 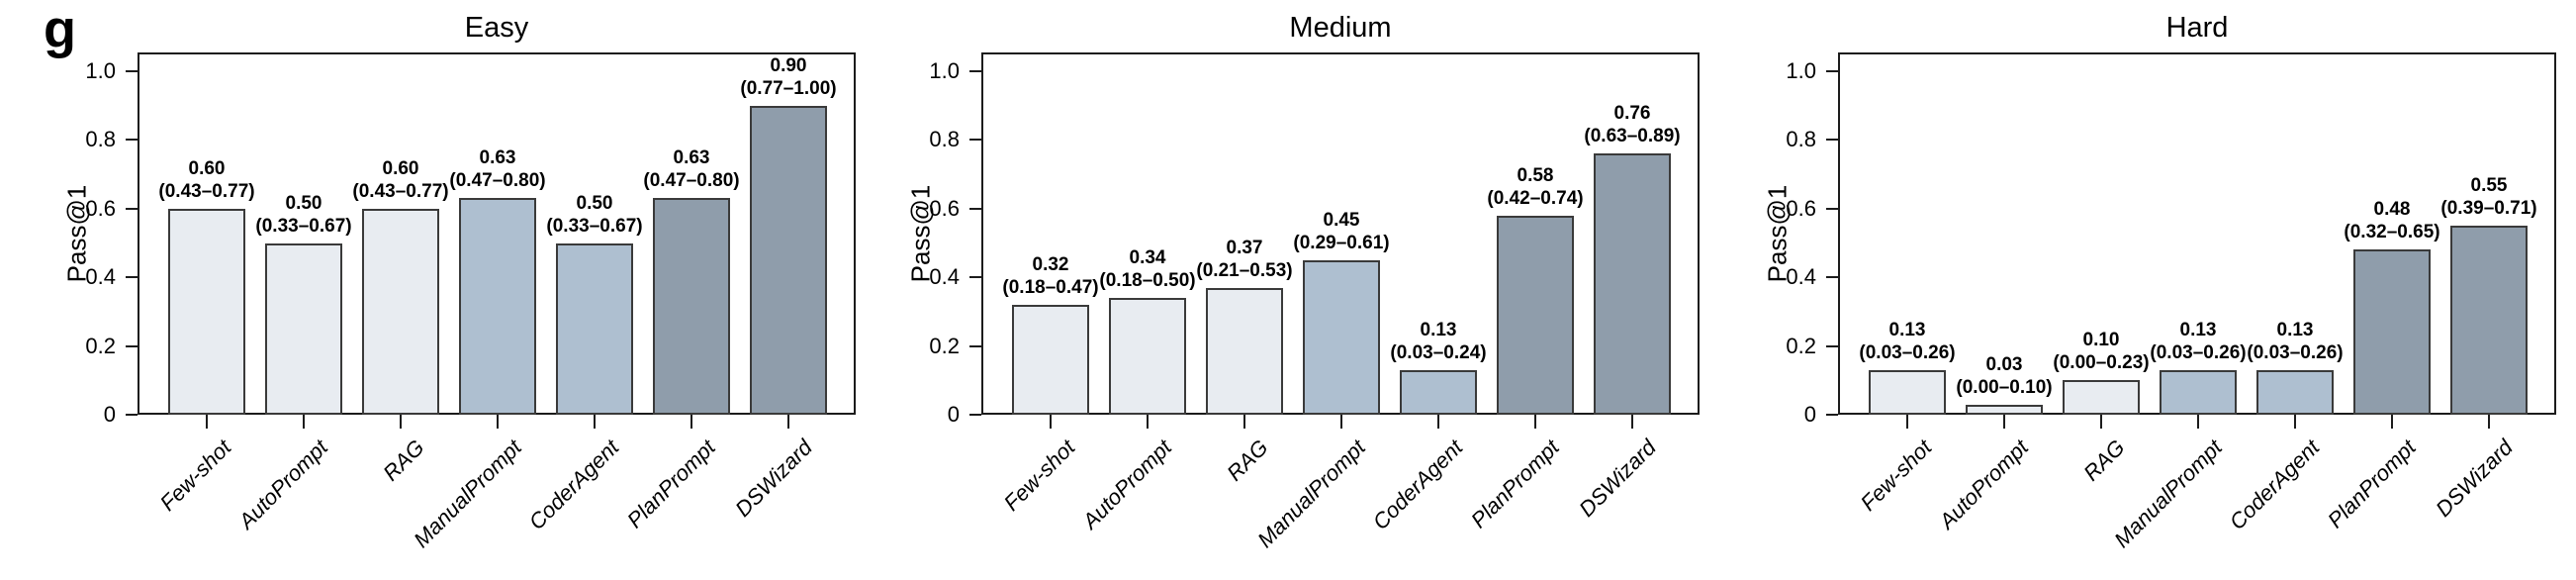 What do you see at coordinates (691, 169) in the screenshot?
I see `bar-value-label: 0.63 (0.47–0.80)` at bounding box center [691, 169].